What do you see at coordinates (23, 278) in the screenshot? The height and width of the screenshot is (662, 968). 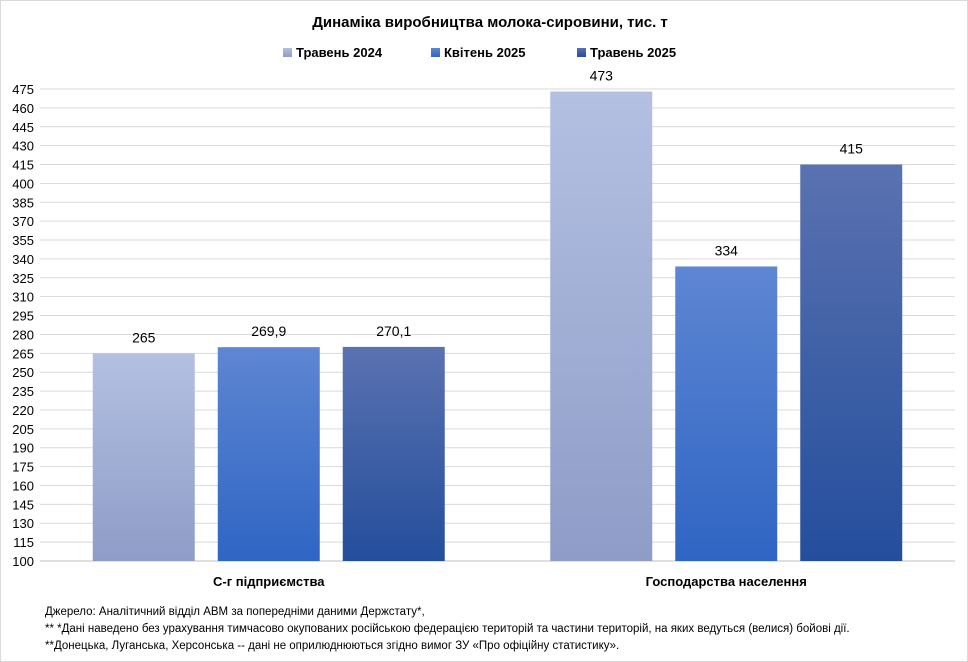 I see `y-tick-label: 325` at bounding box center [23, 278].